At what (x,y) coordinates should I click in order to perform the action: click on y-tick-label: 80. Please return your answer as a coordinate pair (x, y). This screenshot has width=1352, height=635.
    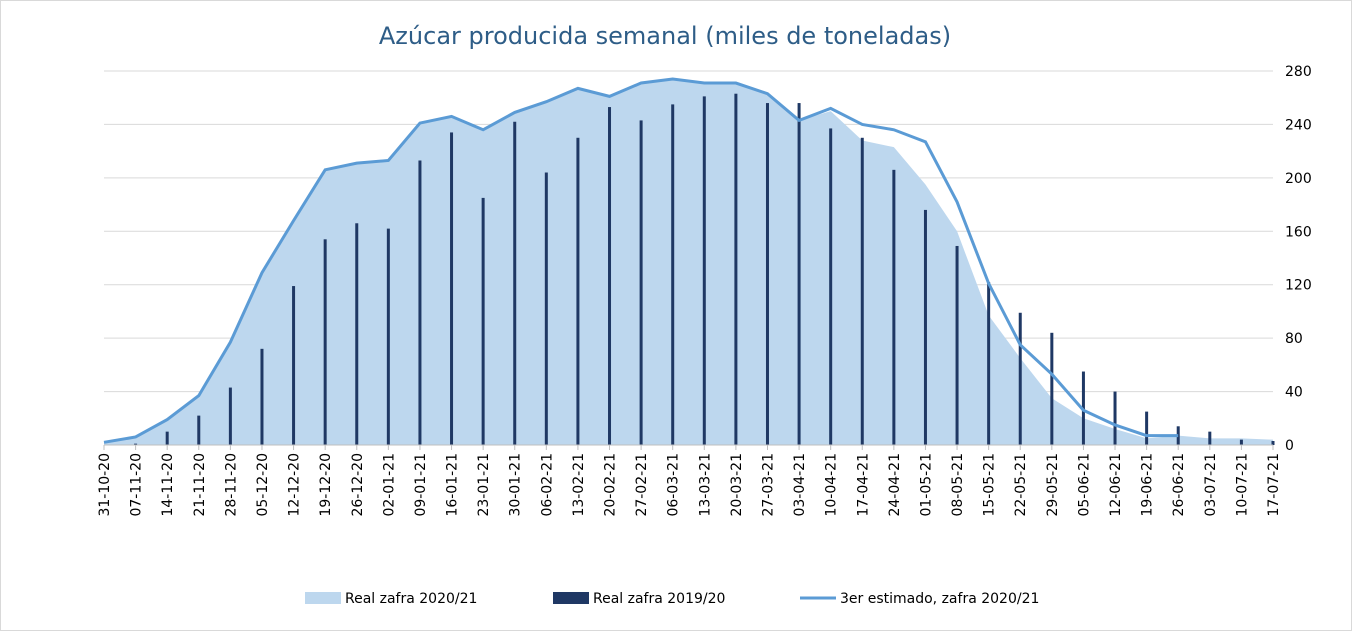
    Looking at the image, I should click on (1294, 339).